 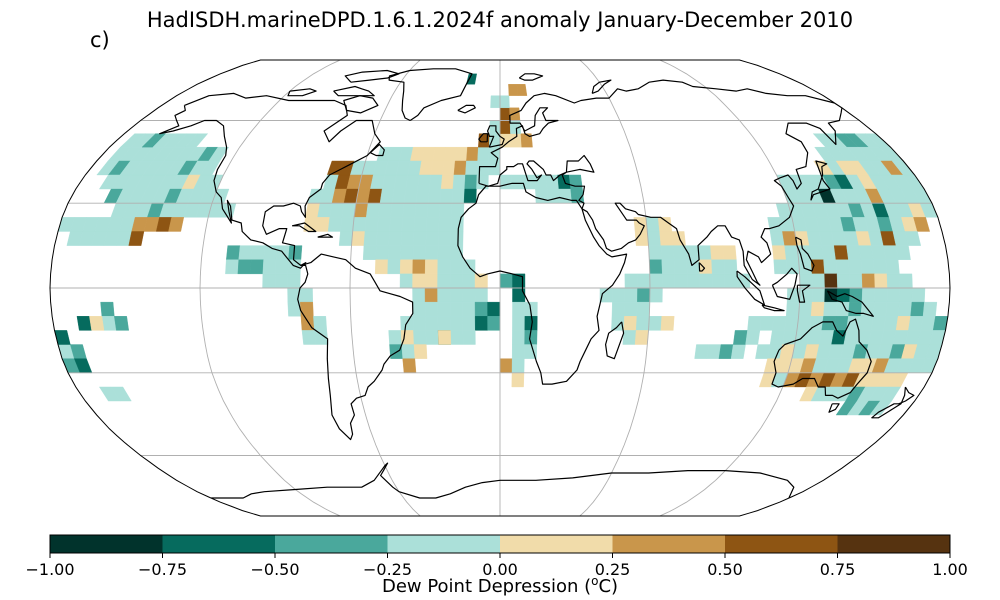 I want to click on colorbar-tick-label: 0.50, so click(x=725, y=569).